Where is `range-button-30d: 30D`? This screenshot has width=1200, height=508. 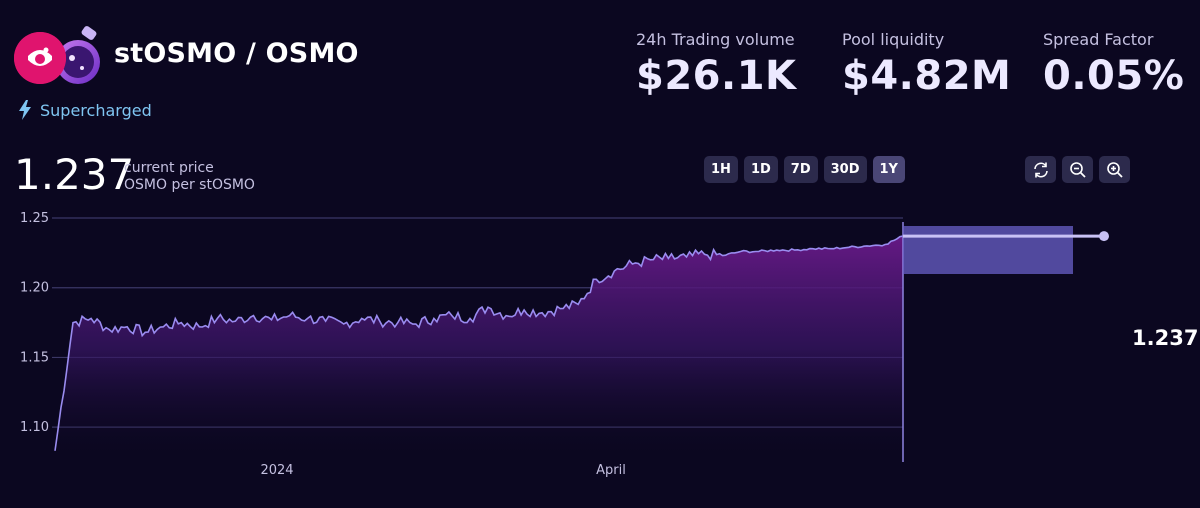 range-button-30d: 30D is located at coordinates (845, 169).